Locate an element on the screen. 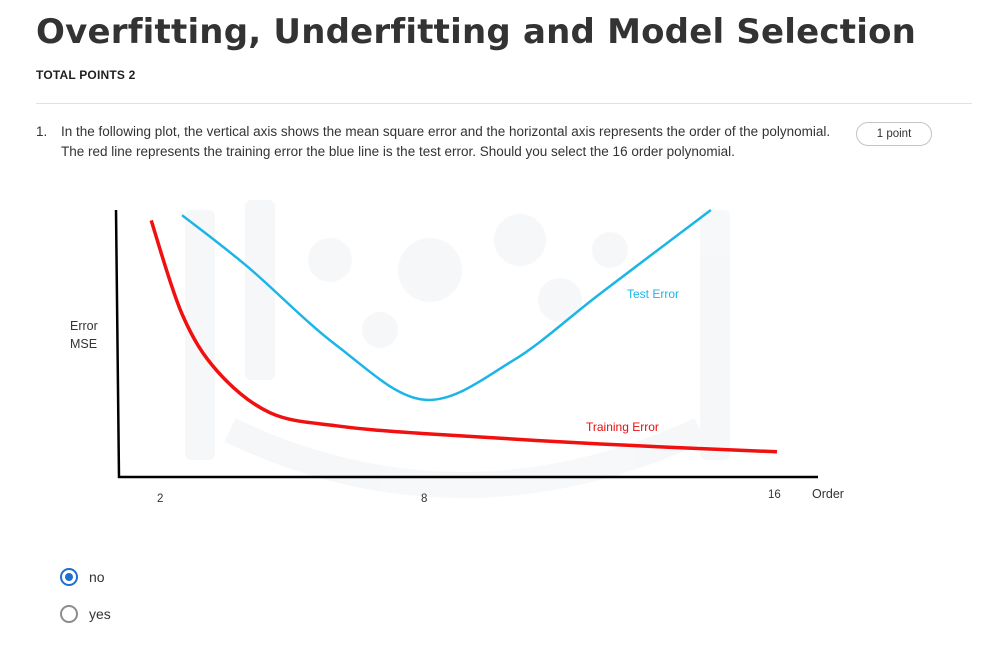 The image size is (1008, 645). y-axis-label-error: Error is located at coordinates (84, 326).